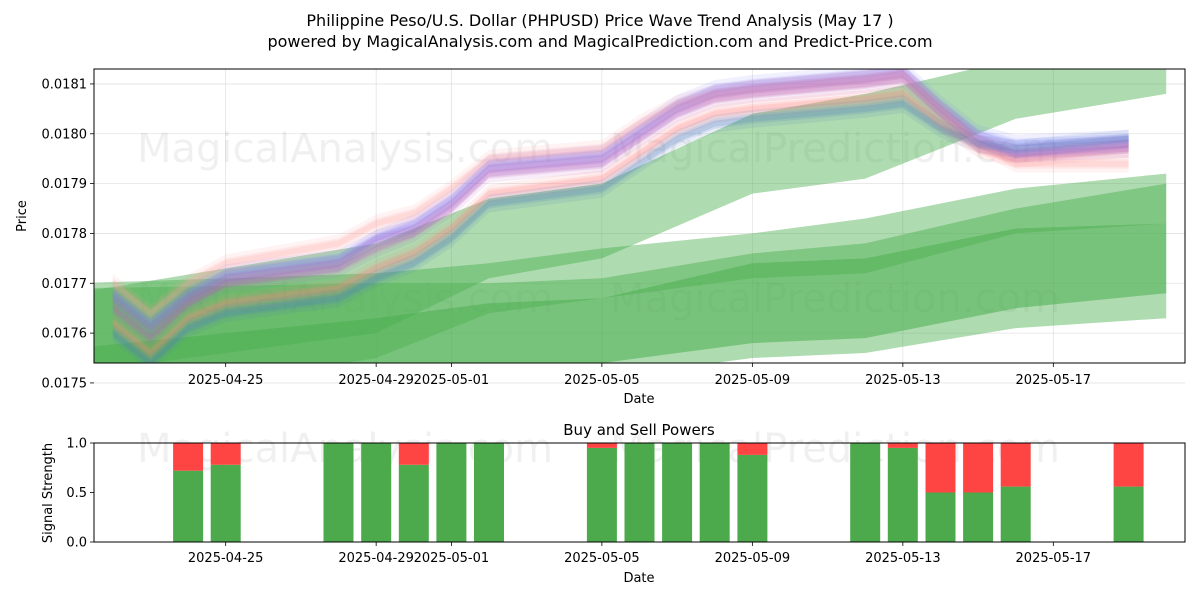 Image resolution: width=1200 pixels, height=600 pixels. What do you see at coordinates (76, 493) in the screenshot?
I see `buy-sell-y-tick-label: 0.5` at bounding box center [76, 493].